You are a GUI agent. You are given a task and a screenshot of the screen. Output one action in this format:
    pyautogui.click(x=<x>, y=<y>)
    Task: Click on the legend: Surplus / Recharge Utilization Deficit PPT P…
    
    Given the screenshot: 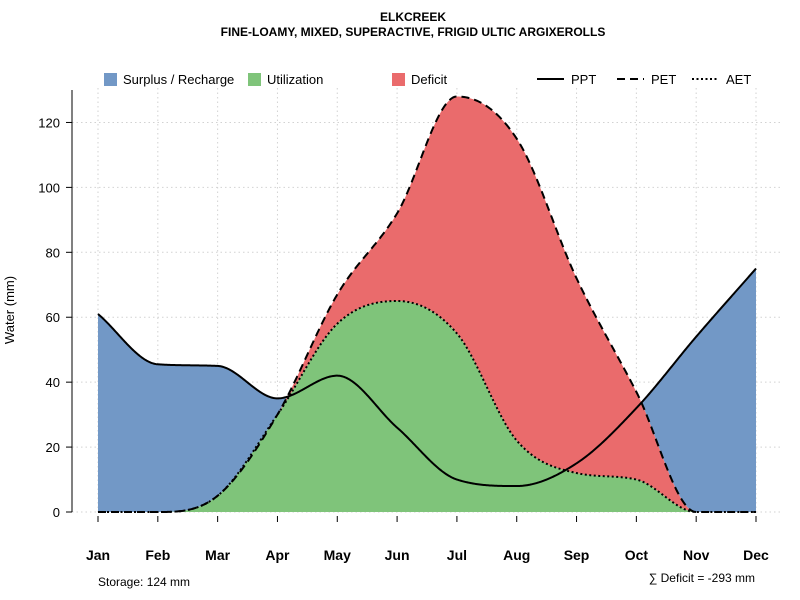 What is the action you would take?
    pyautogui.click(x=427, y=79)
    